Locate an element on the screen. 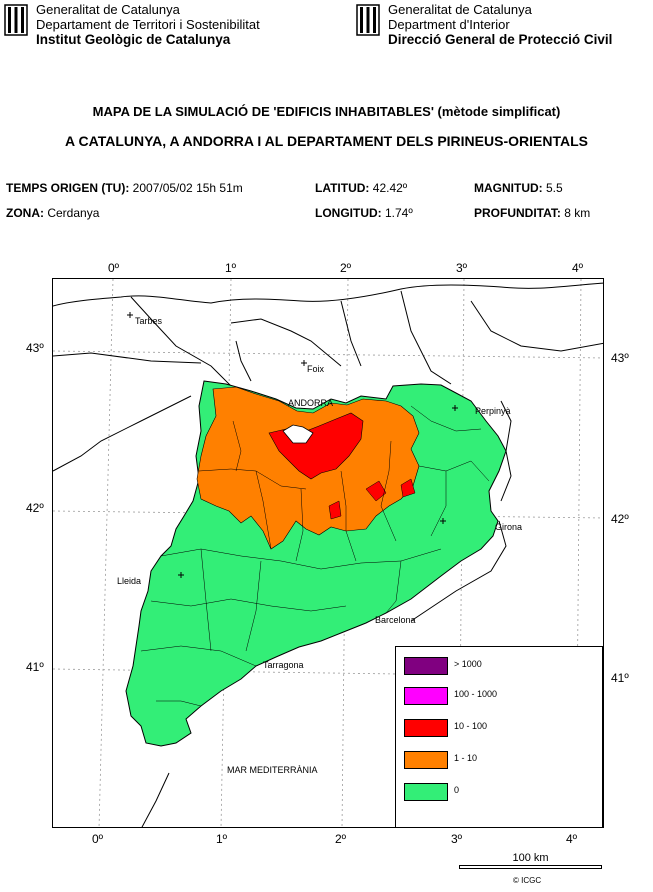  top-tick-4: 4º is located at coordinates (578, 268).